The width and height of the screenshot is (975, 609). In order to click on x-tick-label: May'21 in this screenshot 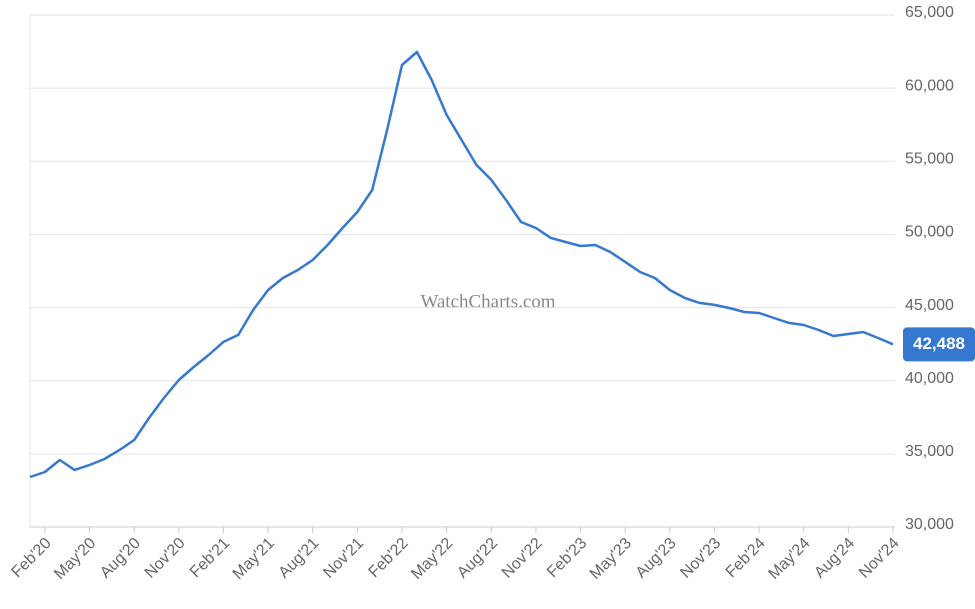, I will do `click(254, 559)`.